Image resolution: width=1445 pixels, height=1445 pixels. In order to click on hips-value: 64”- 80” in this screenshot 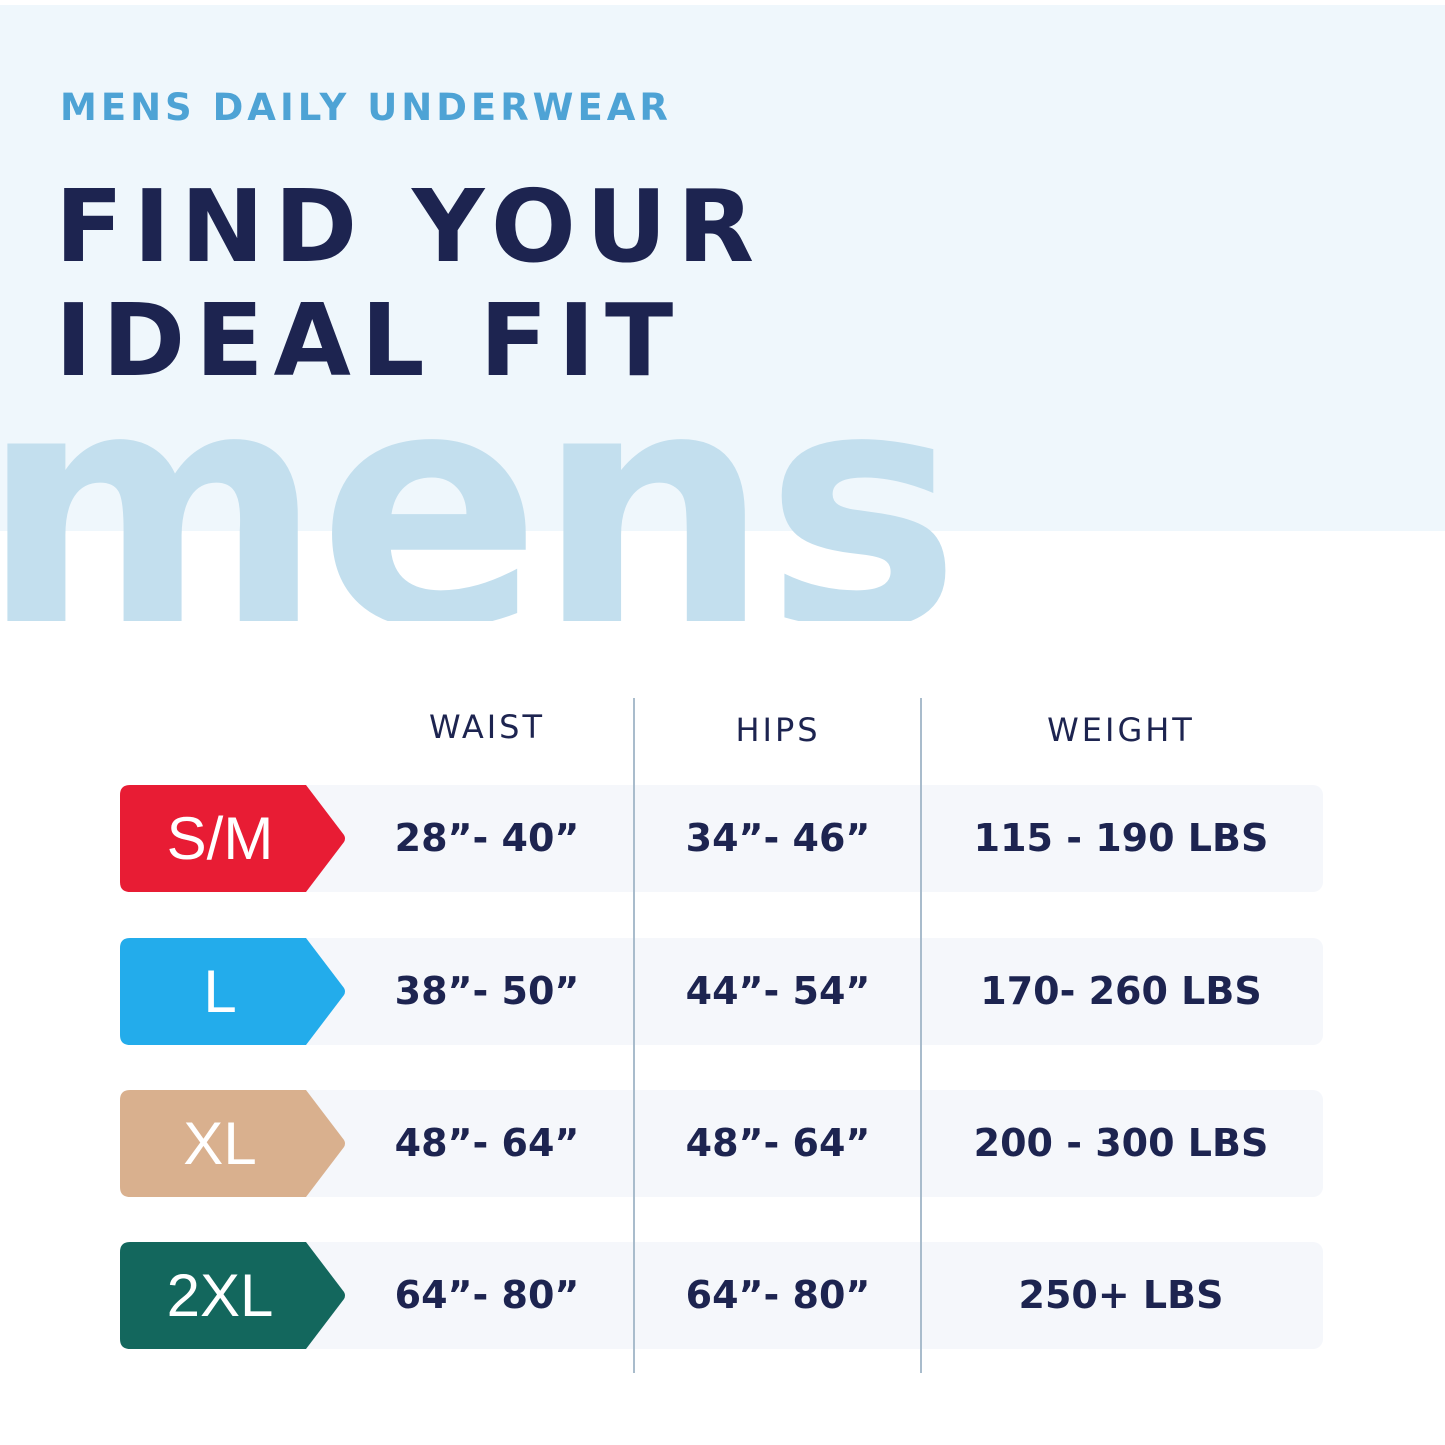, I will do `click(778, 1295)`.